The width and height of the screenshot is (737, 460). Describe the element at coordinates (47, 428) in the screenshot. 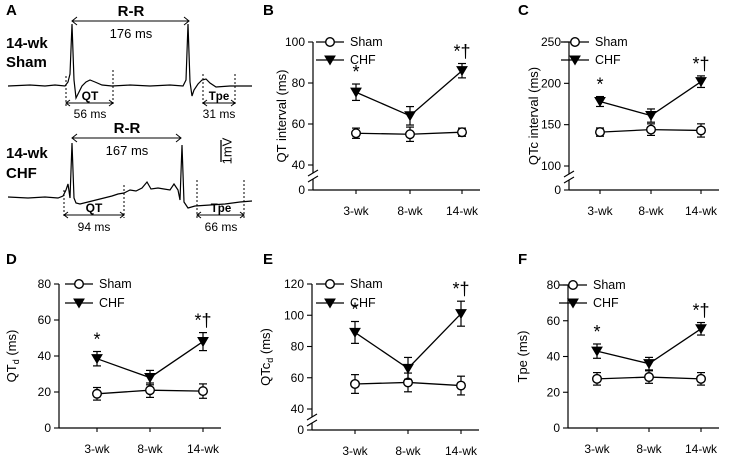

I see `y-tick-label: 0` at that location.